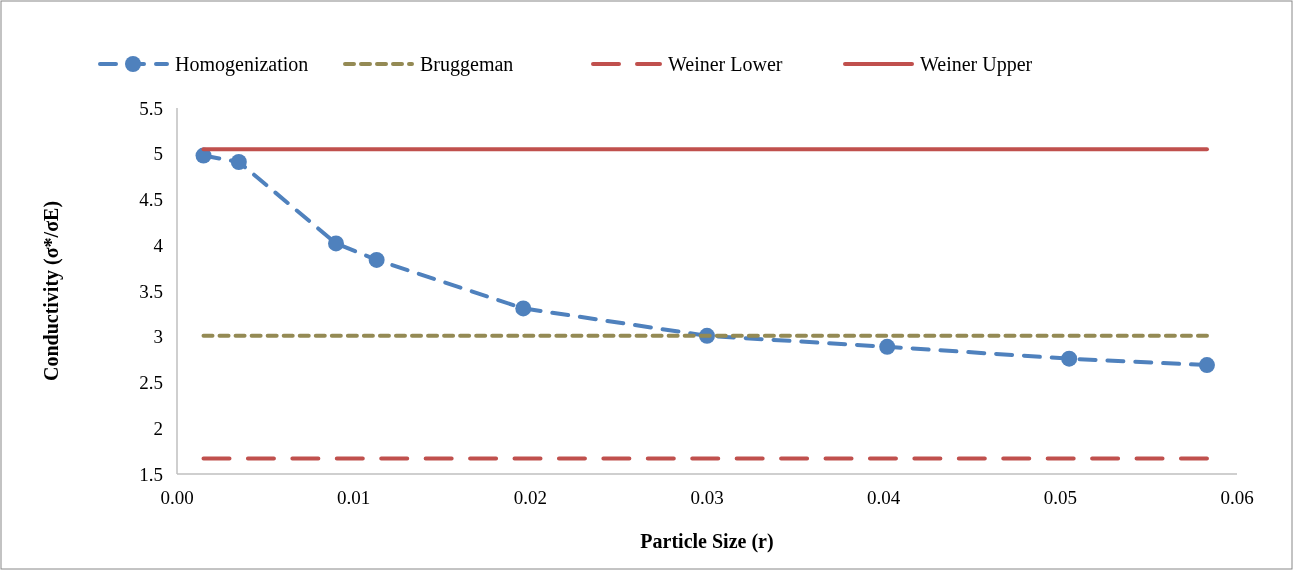 The height and width of the screenshot is (570, 1293). I want to click on x-tick-label: 0.05, so click(1060, 497).